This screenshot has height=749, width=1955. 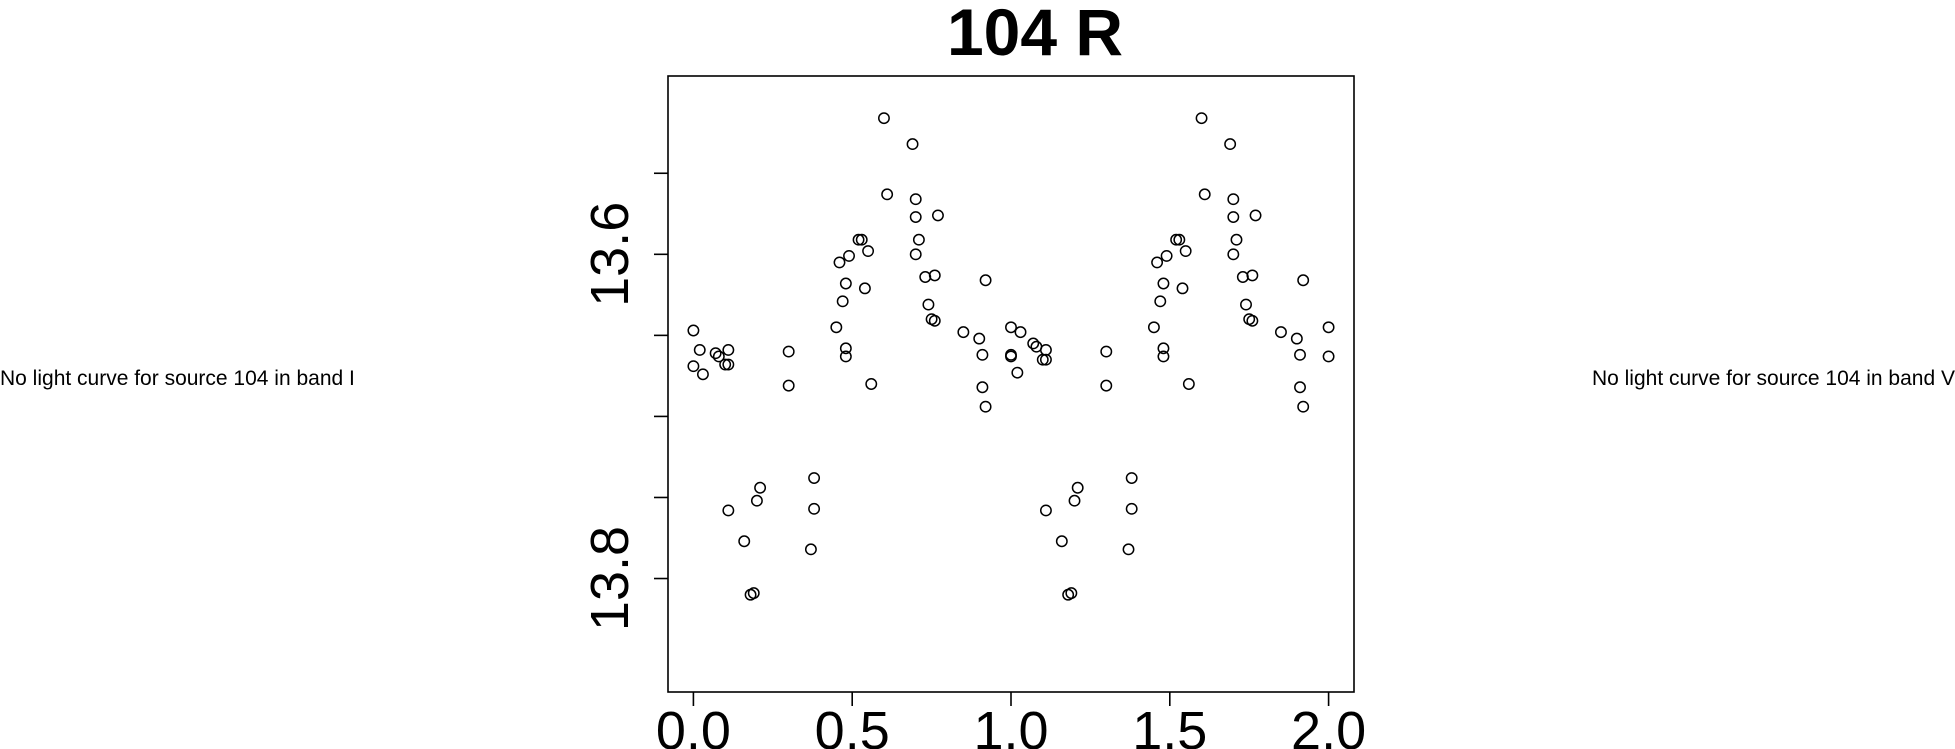 I want to click on y-tick-label: 13.6, so click(x=610, y=254).